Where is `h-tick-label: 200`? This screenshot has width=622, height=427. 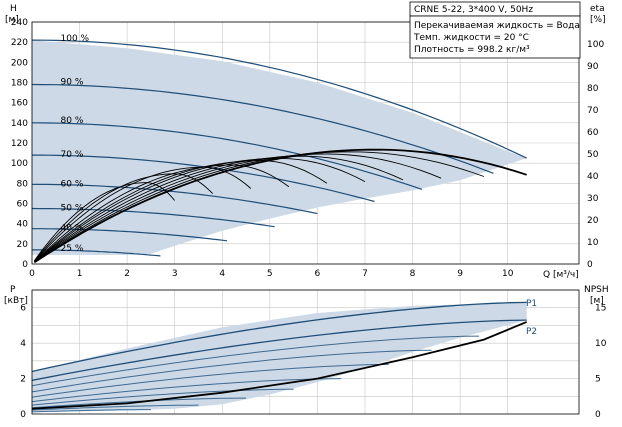 h-tick-label: 200 is located at coordinates (19, 63).